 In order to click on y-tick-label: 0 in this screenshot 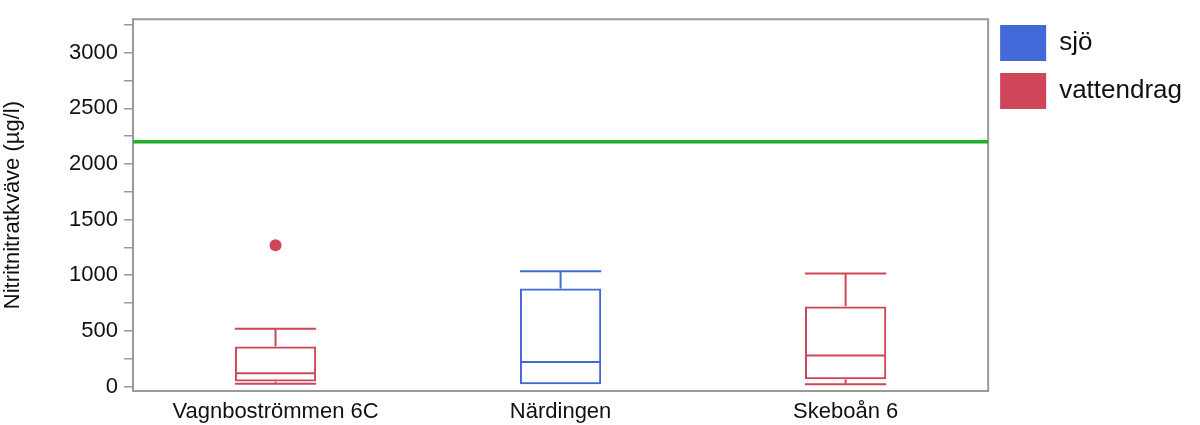, I will do `click(111, 385)`.